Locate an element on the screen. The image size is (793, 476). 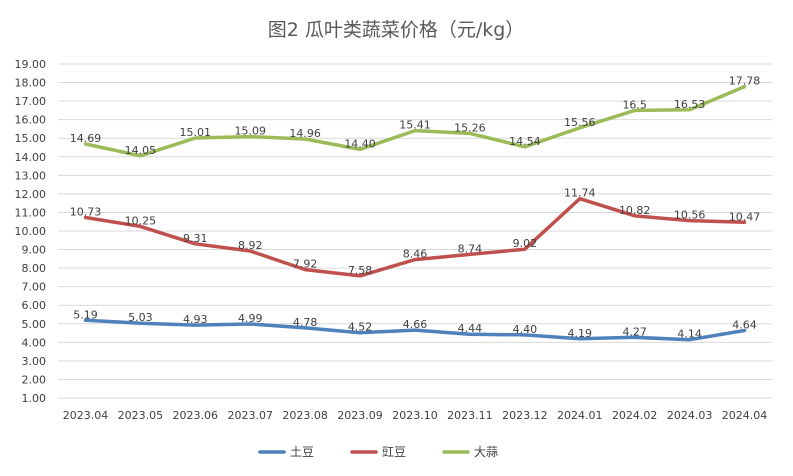
data-label: 16.53 is located at coordinates (690, 104).